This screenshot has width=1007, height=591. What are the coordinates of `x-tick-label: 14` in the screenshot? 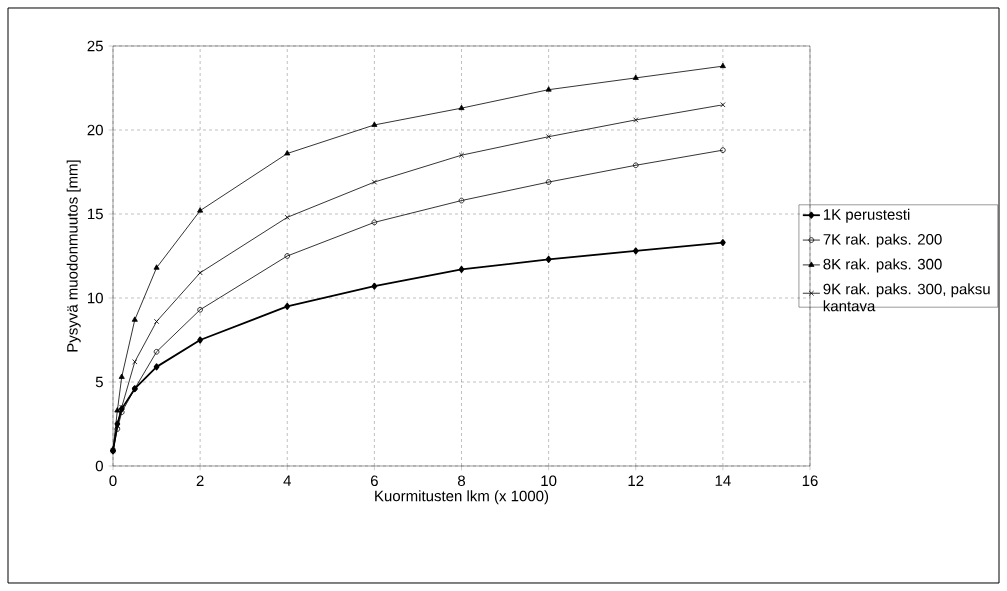 It's located at (723, 480).